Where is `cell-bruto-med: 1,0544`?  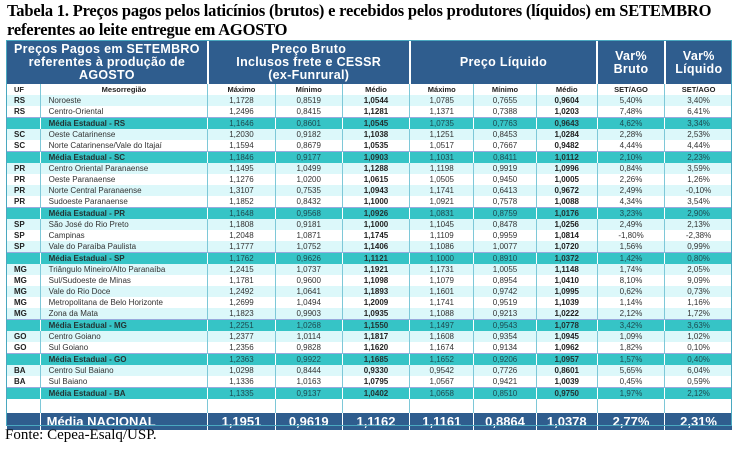
cell-bruto-med: 1,0544 is located at coordinates (375, 100).